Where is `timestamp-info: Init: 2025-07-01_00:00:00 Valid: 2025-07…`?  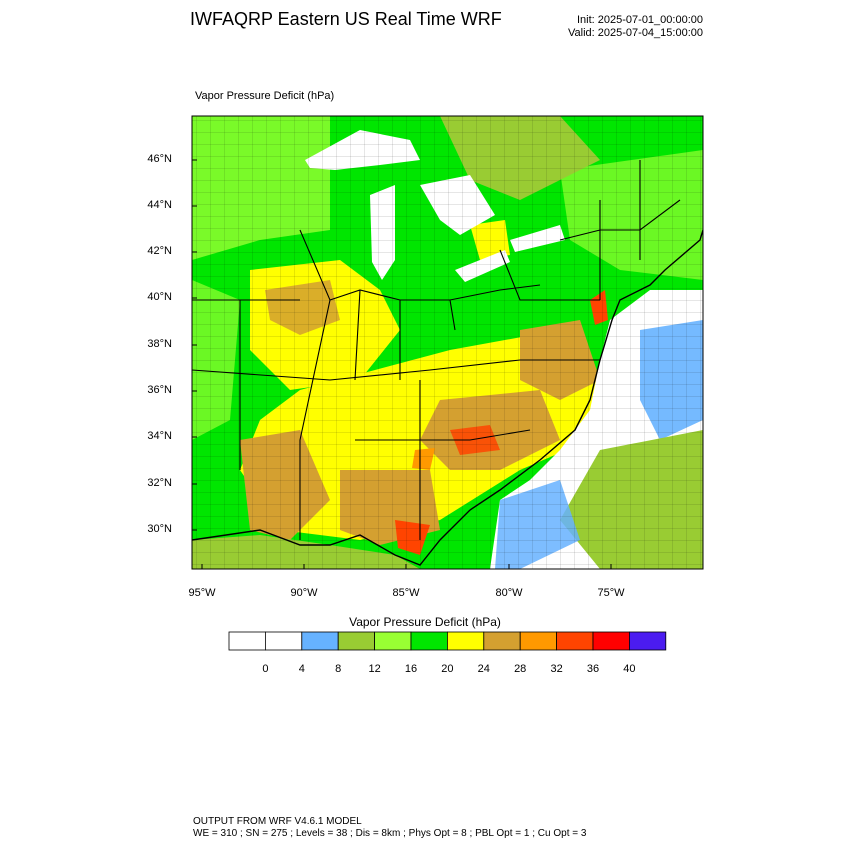 timestamp-info: Init: 2025-07-01_00:00:00 Valid: 2025-07… is located at coordinates (635, 27).